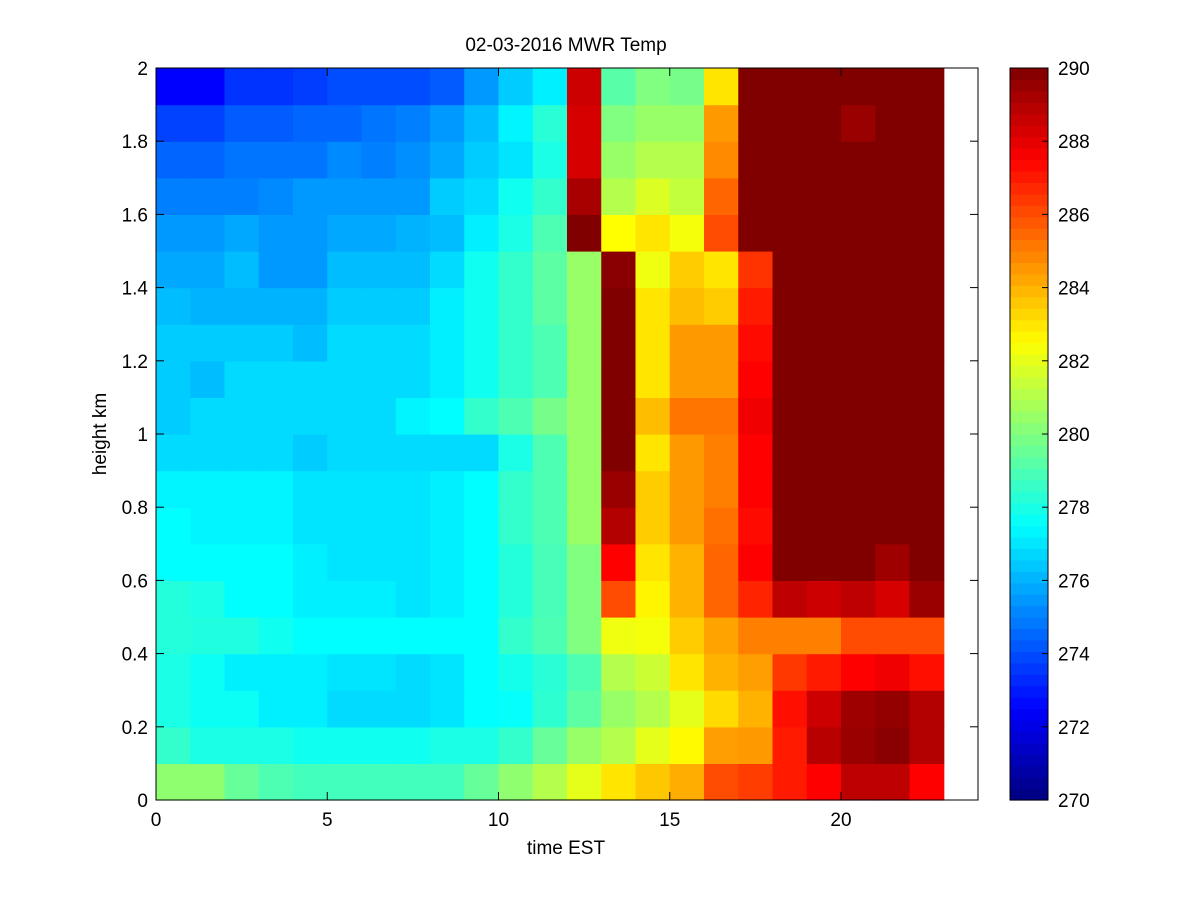  What do you see at coordinates (135, 581) in the screenshot?
I see `y-tick-label: 0.6` at bounding box center [135, 581].